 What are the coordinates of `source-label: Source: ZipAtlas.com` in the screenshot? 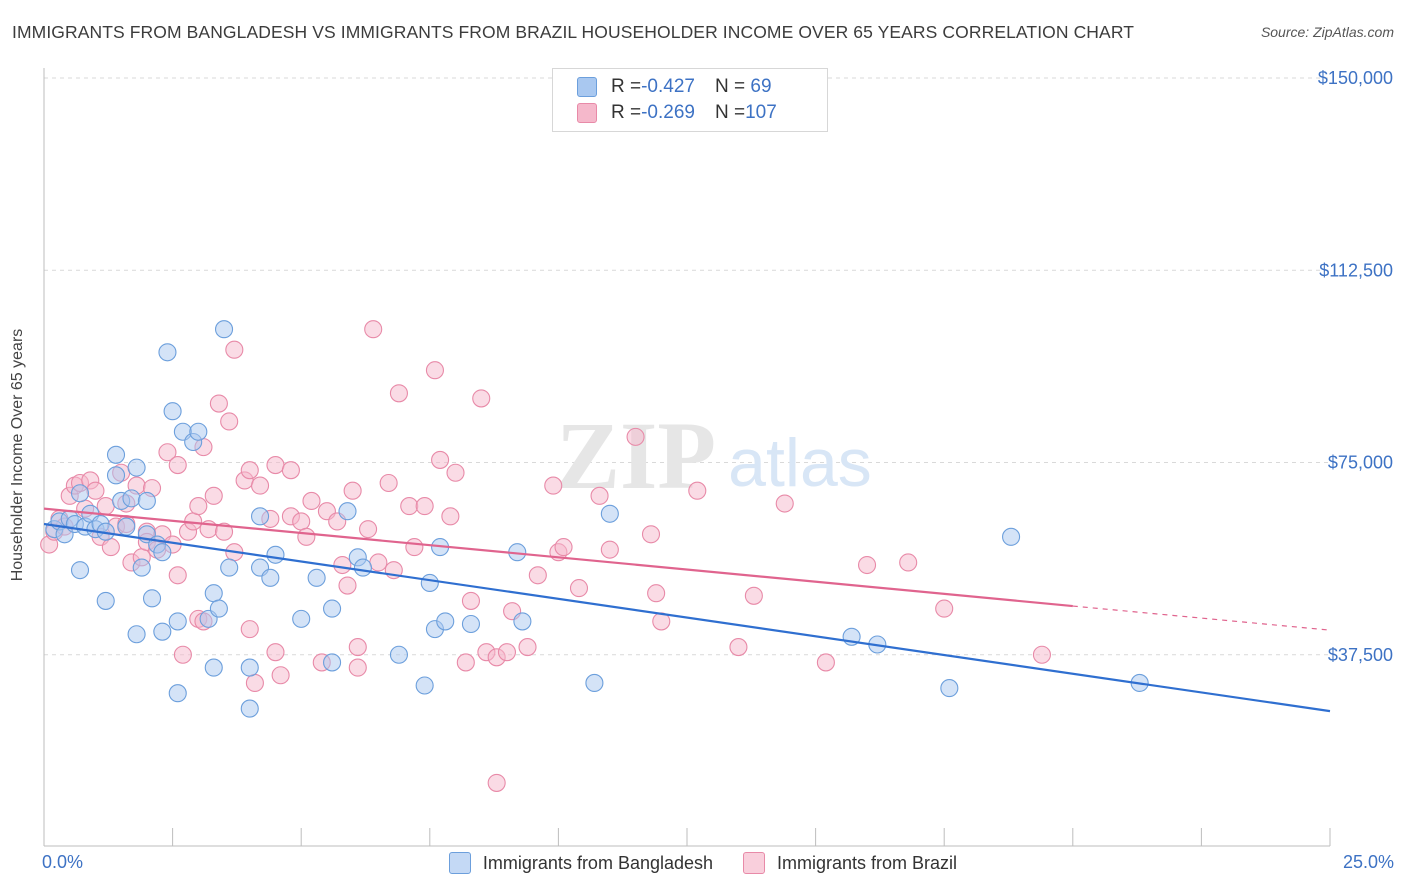 It's located at (1327, 32).